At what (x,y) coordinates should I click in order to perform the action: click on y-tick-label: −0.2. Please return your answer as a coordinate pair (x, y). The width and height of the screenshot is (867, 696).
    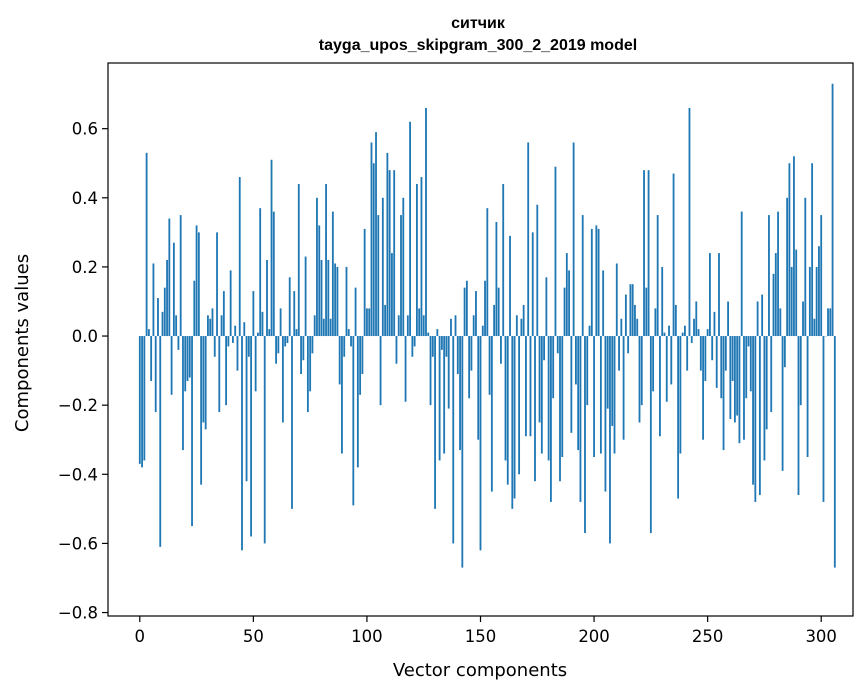
    Looking at the image, I should click on (78, 405).